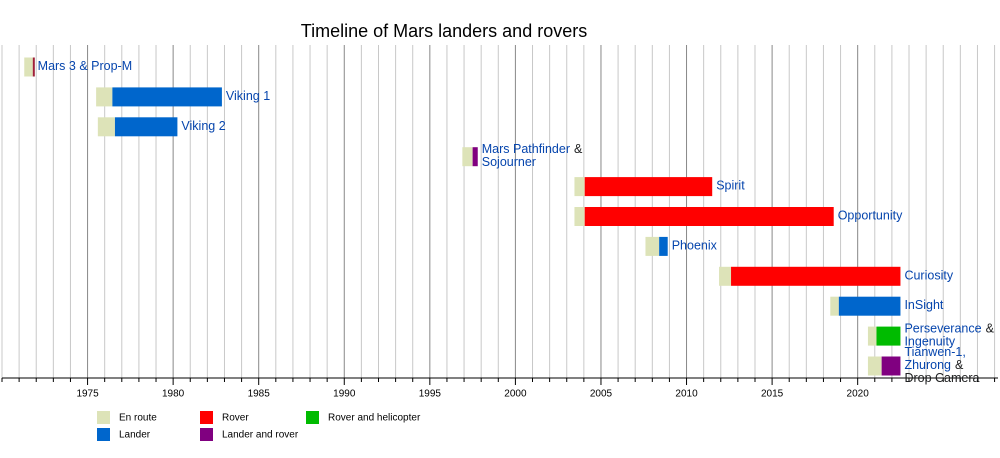 This screenshot has height=458, width=1000. I want to click on x-tick-label: 2005, so click(601, 394).